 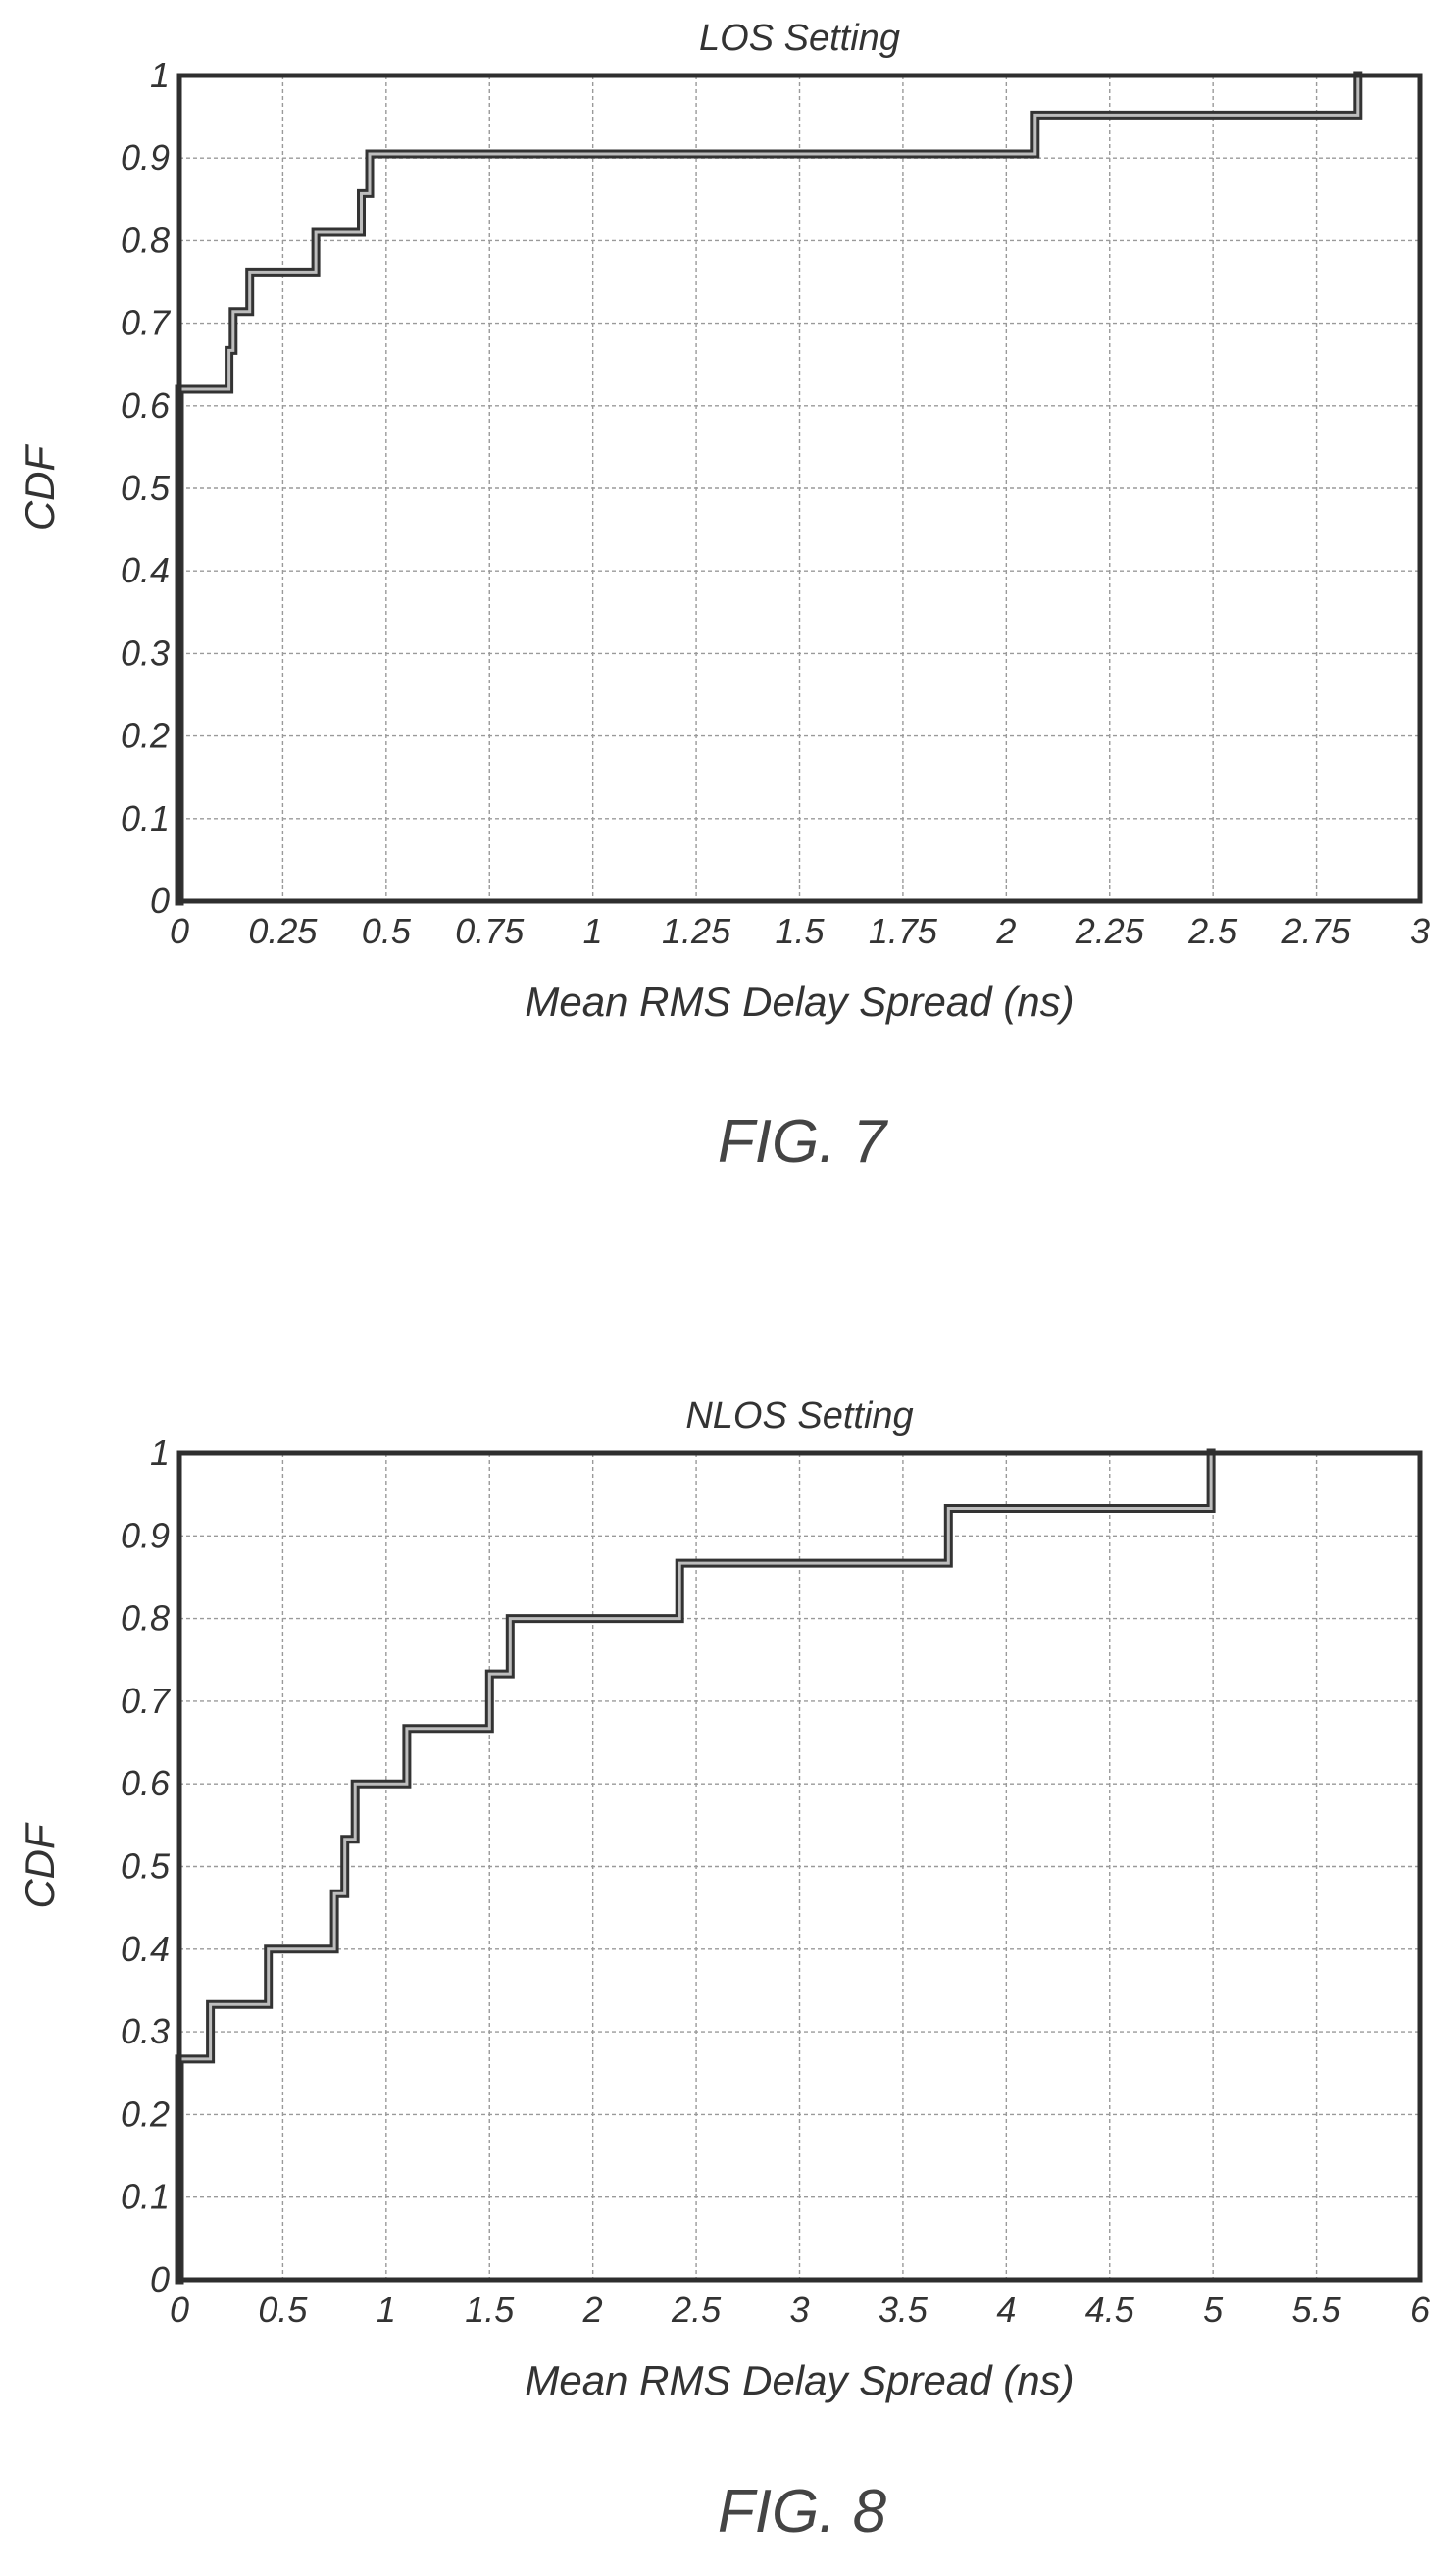 I want to click on x-tick-label: 2.25, so click(x=1110, y=931).